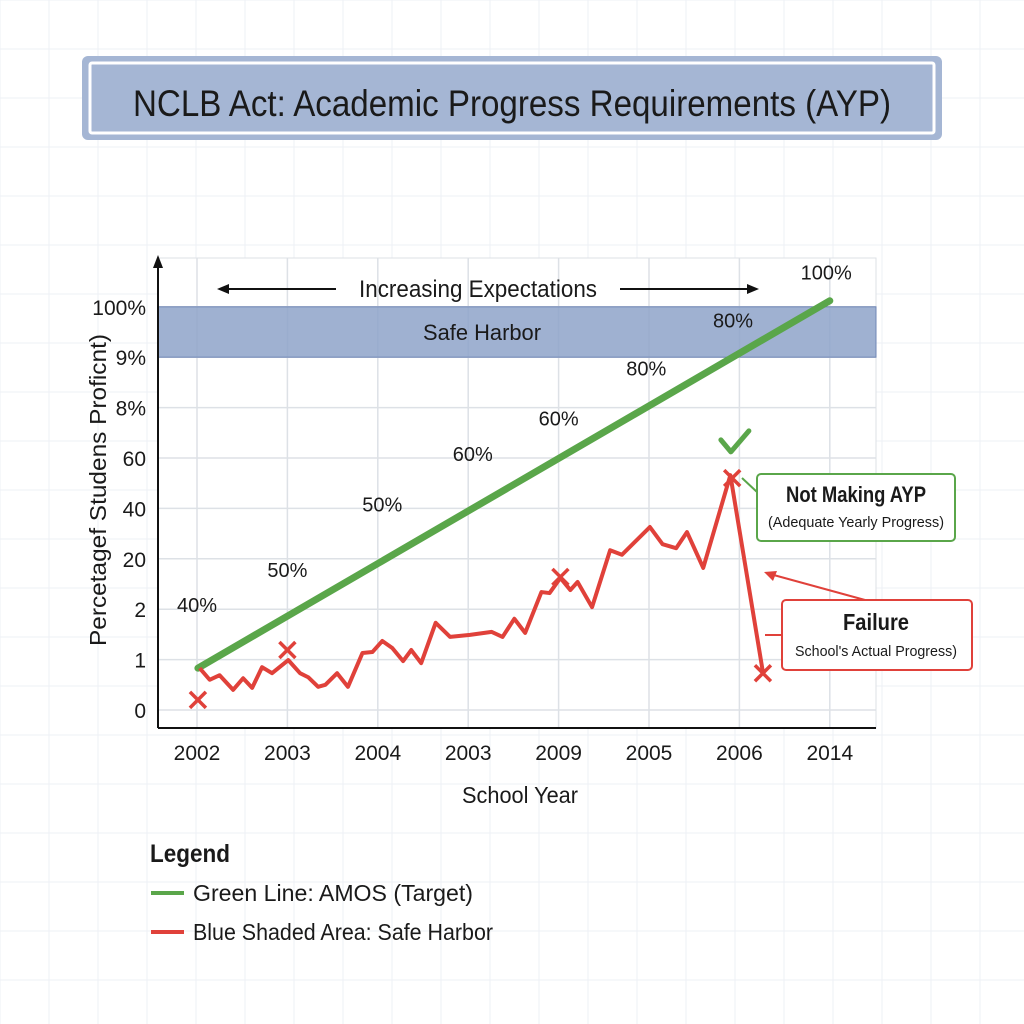 The height and width of the screenshot is (1024, 1024). I want to click on legend-title: Legend, so click(190, 854).